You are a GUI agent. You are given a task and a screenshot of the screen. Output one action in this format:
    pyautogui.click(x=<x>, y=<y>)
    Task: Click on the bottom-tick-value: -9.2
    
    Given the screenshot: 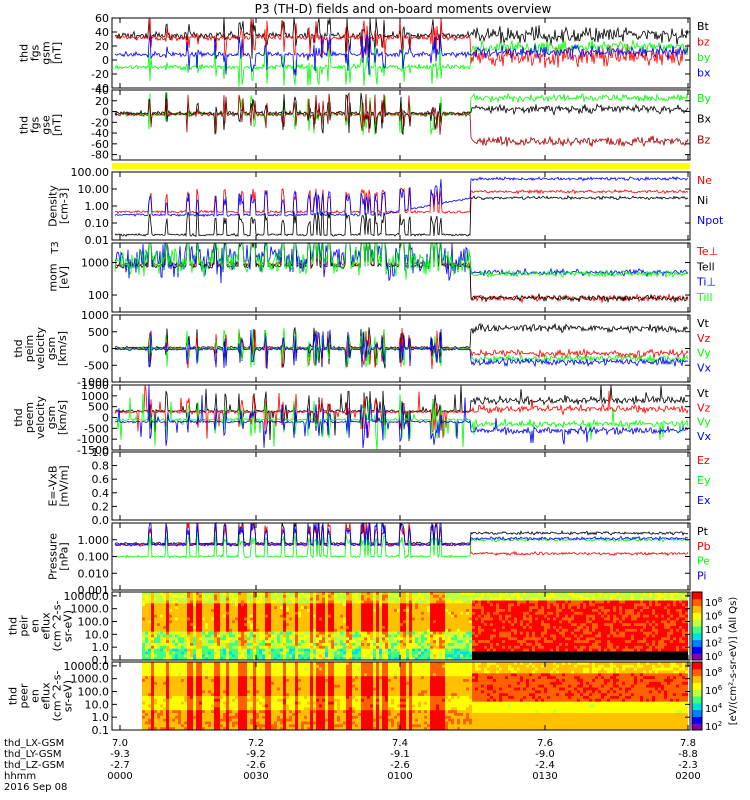 What is the action you would take?
    pyautogui.click(x=256, y=754)
    